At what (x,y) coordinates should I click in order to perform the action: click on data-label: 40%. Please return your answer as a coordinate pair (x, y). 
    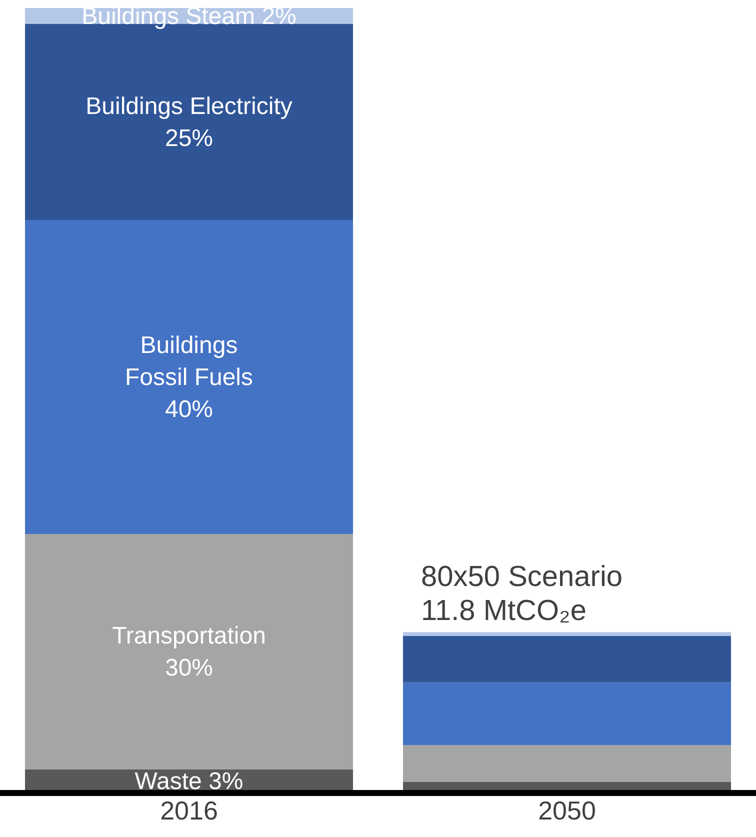
    Looking at the image, I should click on (189, 409).